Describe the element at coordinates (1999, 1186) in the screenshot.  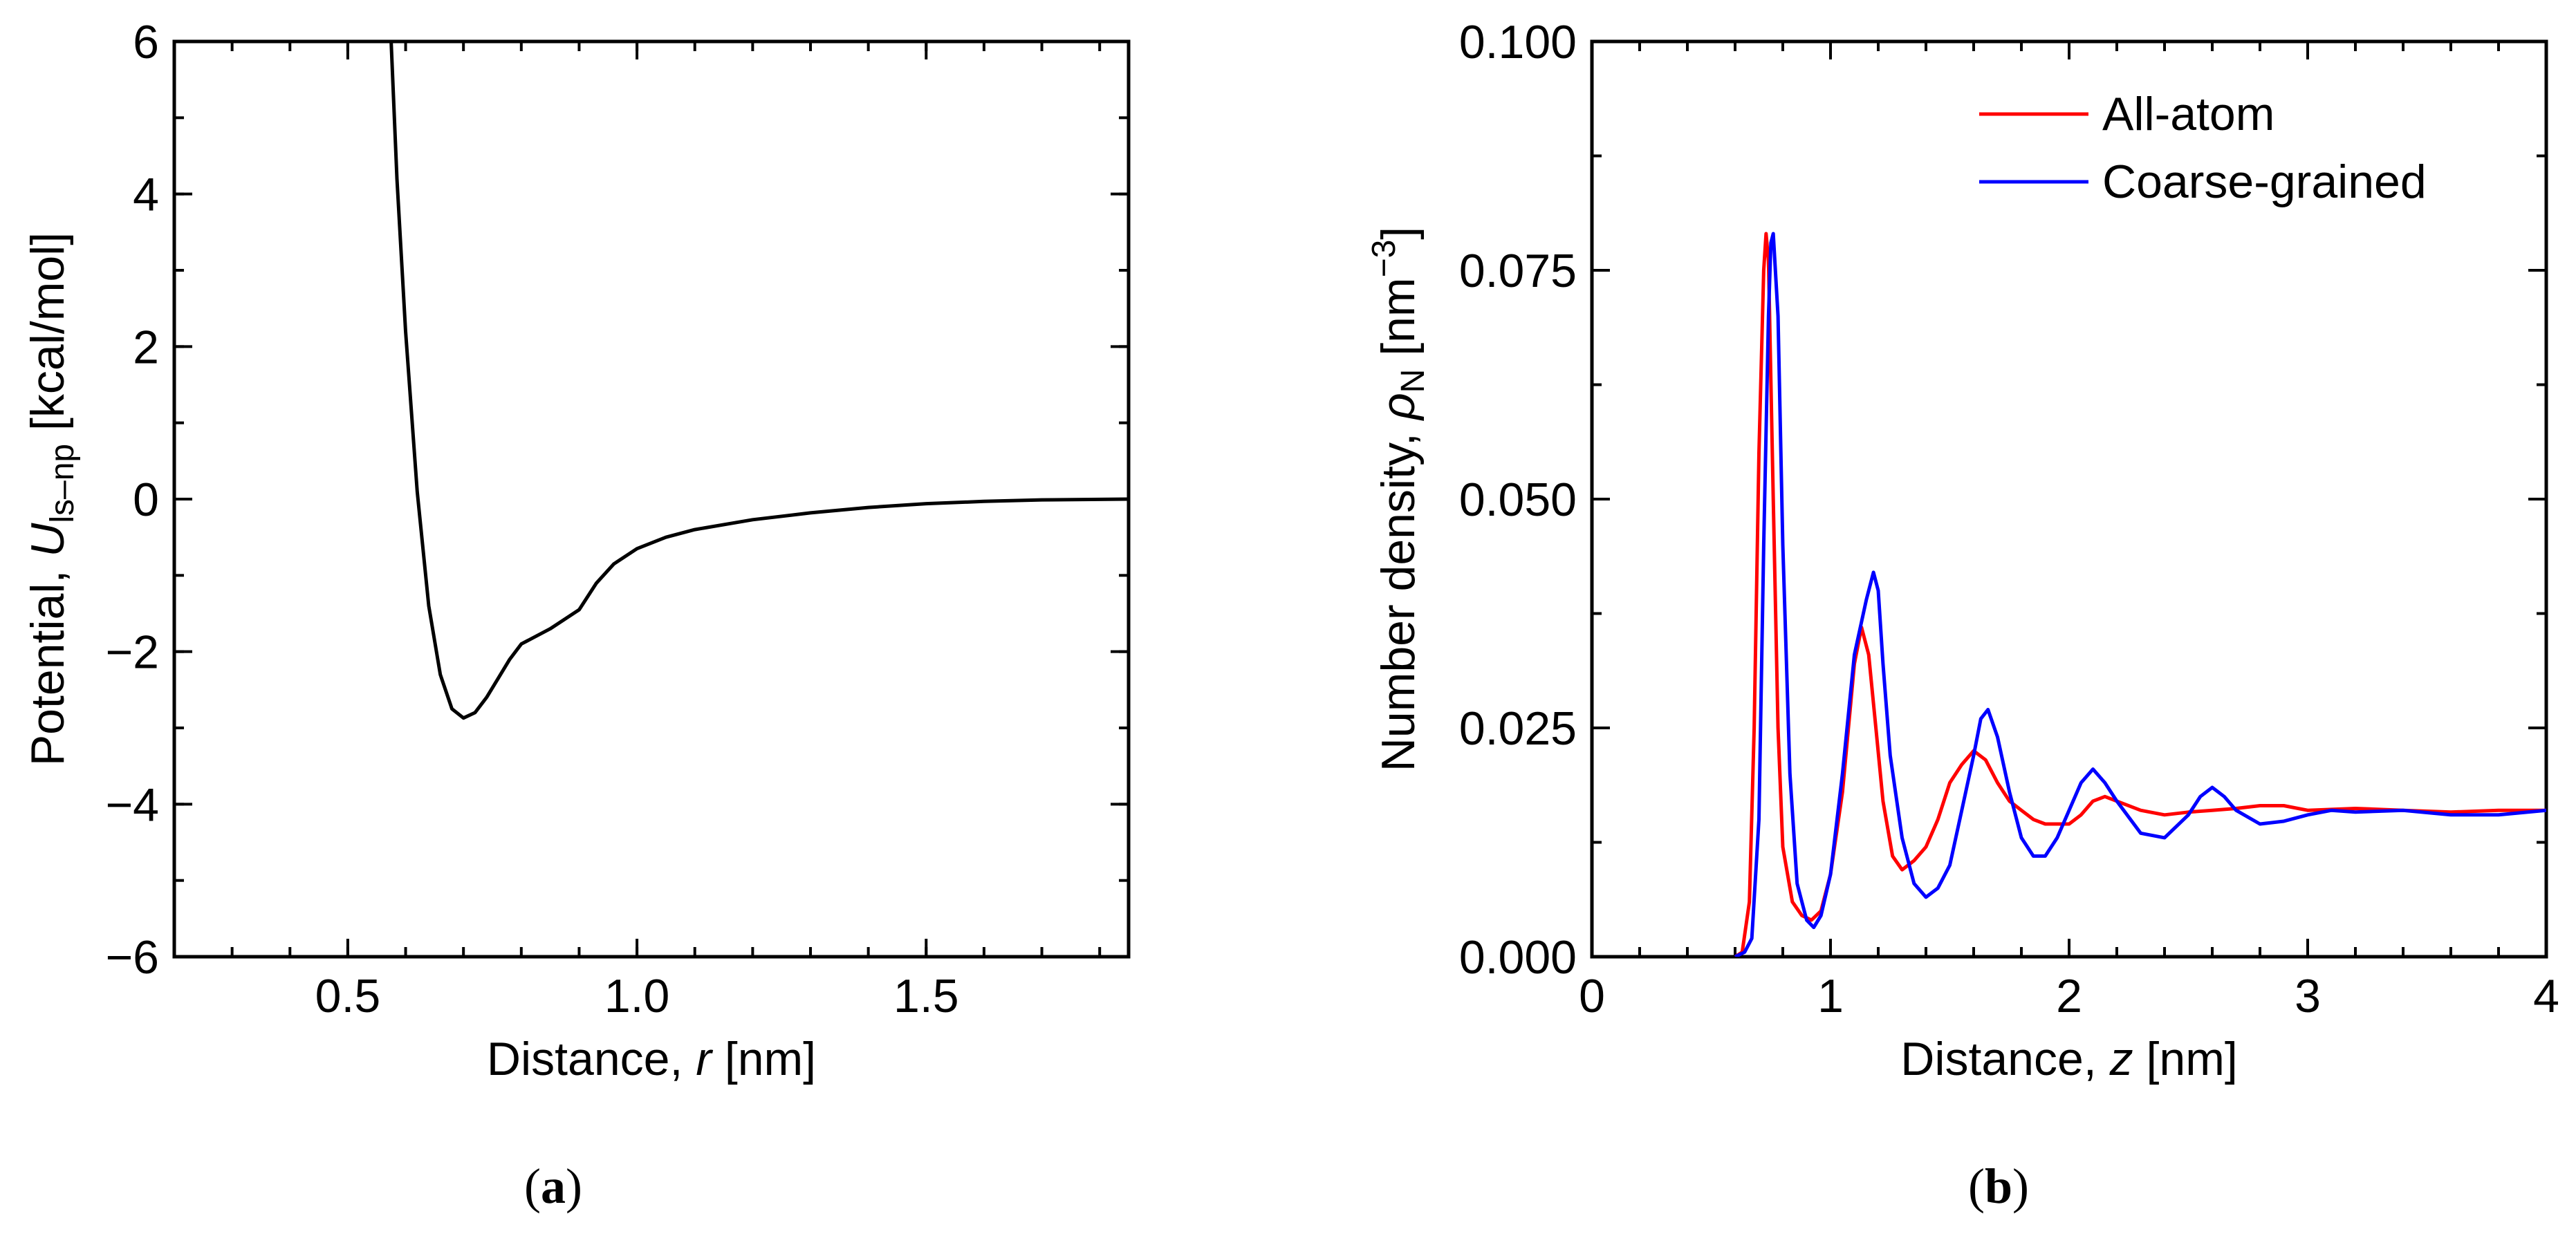
I see `panel-b-label: (b)` at that location.